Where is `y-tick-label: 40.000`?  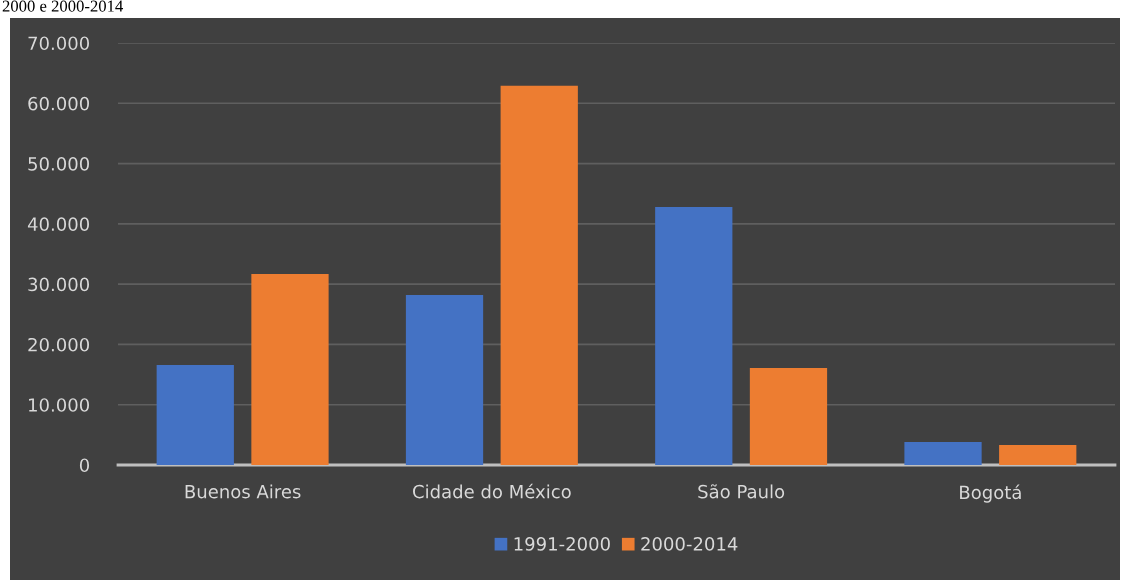 y-tick-label: 40.000 is located at coordinates (58, 224).